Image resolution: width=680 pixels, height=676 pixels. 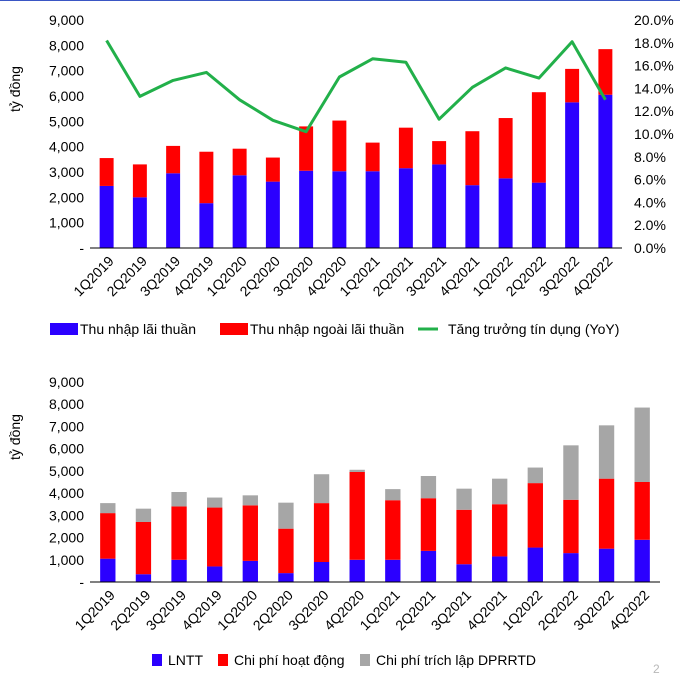 What do you see at coordinates (505, 148) in the screenshot?
I see `bar-b-1Q2022` at bounding box center [505, 148].